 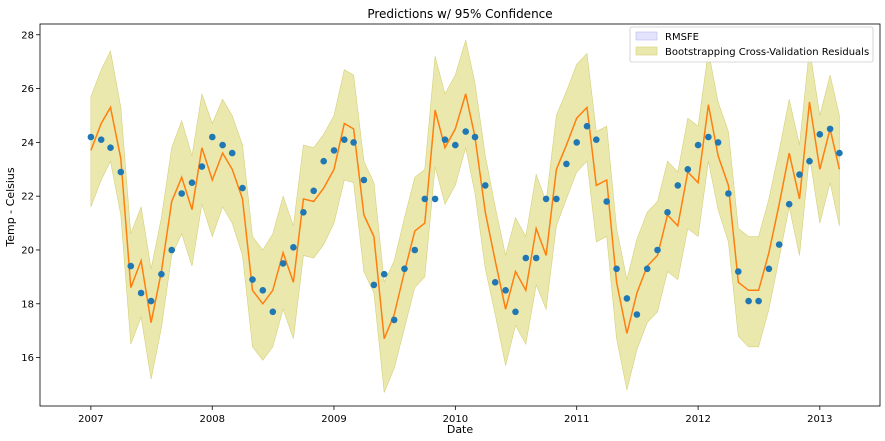 What do you see at coordinates (212, 419) in the screenshot?
I see `x-tick-label: 2008` at bounding box center [212, 419].